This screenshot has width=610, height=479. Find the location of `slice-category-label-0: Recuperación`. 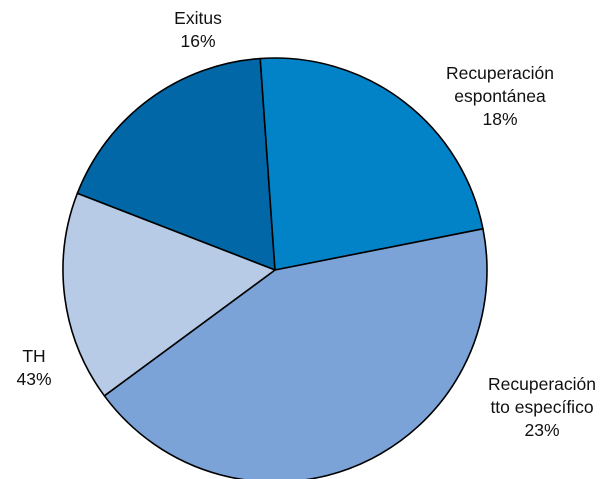

slice-category-label-0: Recuperación is located at coordinates (500, 73).